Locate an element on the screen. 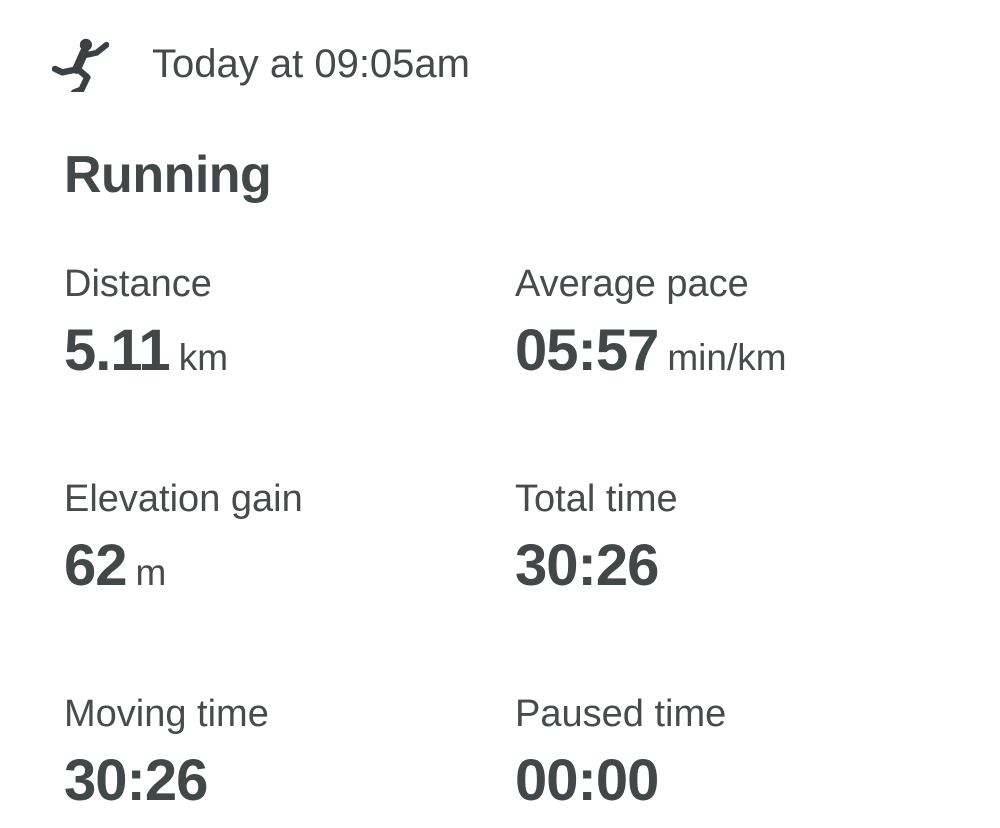 The width and height of the screenshot is (1000, 828). activity-date: Today at 09:05am is located at coordinates (311, 63).